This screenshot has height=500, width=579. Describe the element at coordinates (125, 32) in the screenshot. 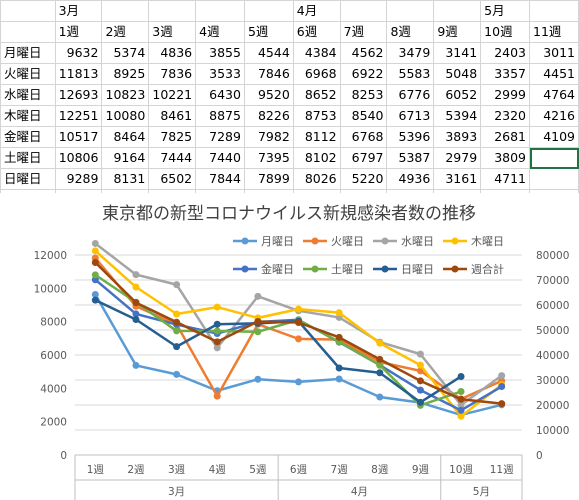

I see `week-header-cell: 2週` at that location.